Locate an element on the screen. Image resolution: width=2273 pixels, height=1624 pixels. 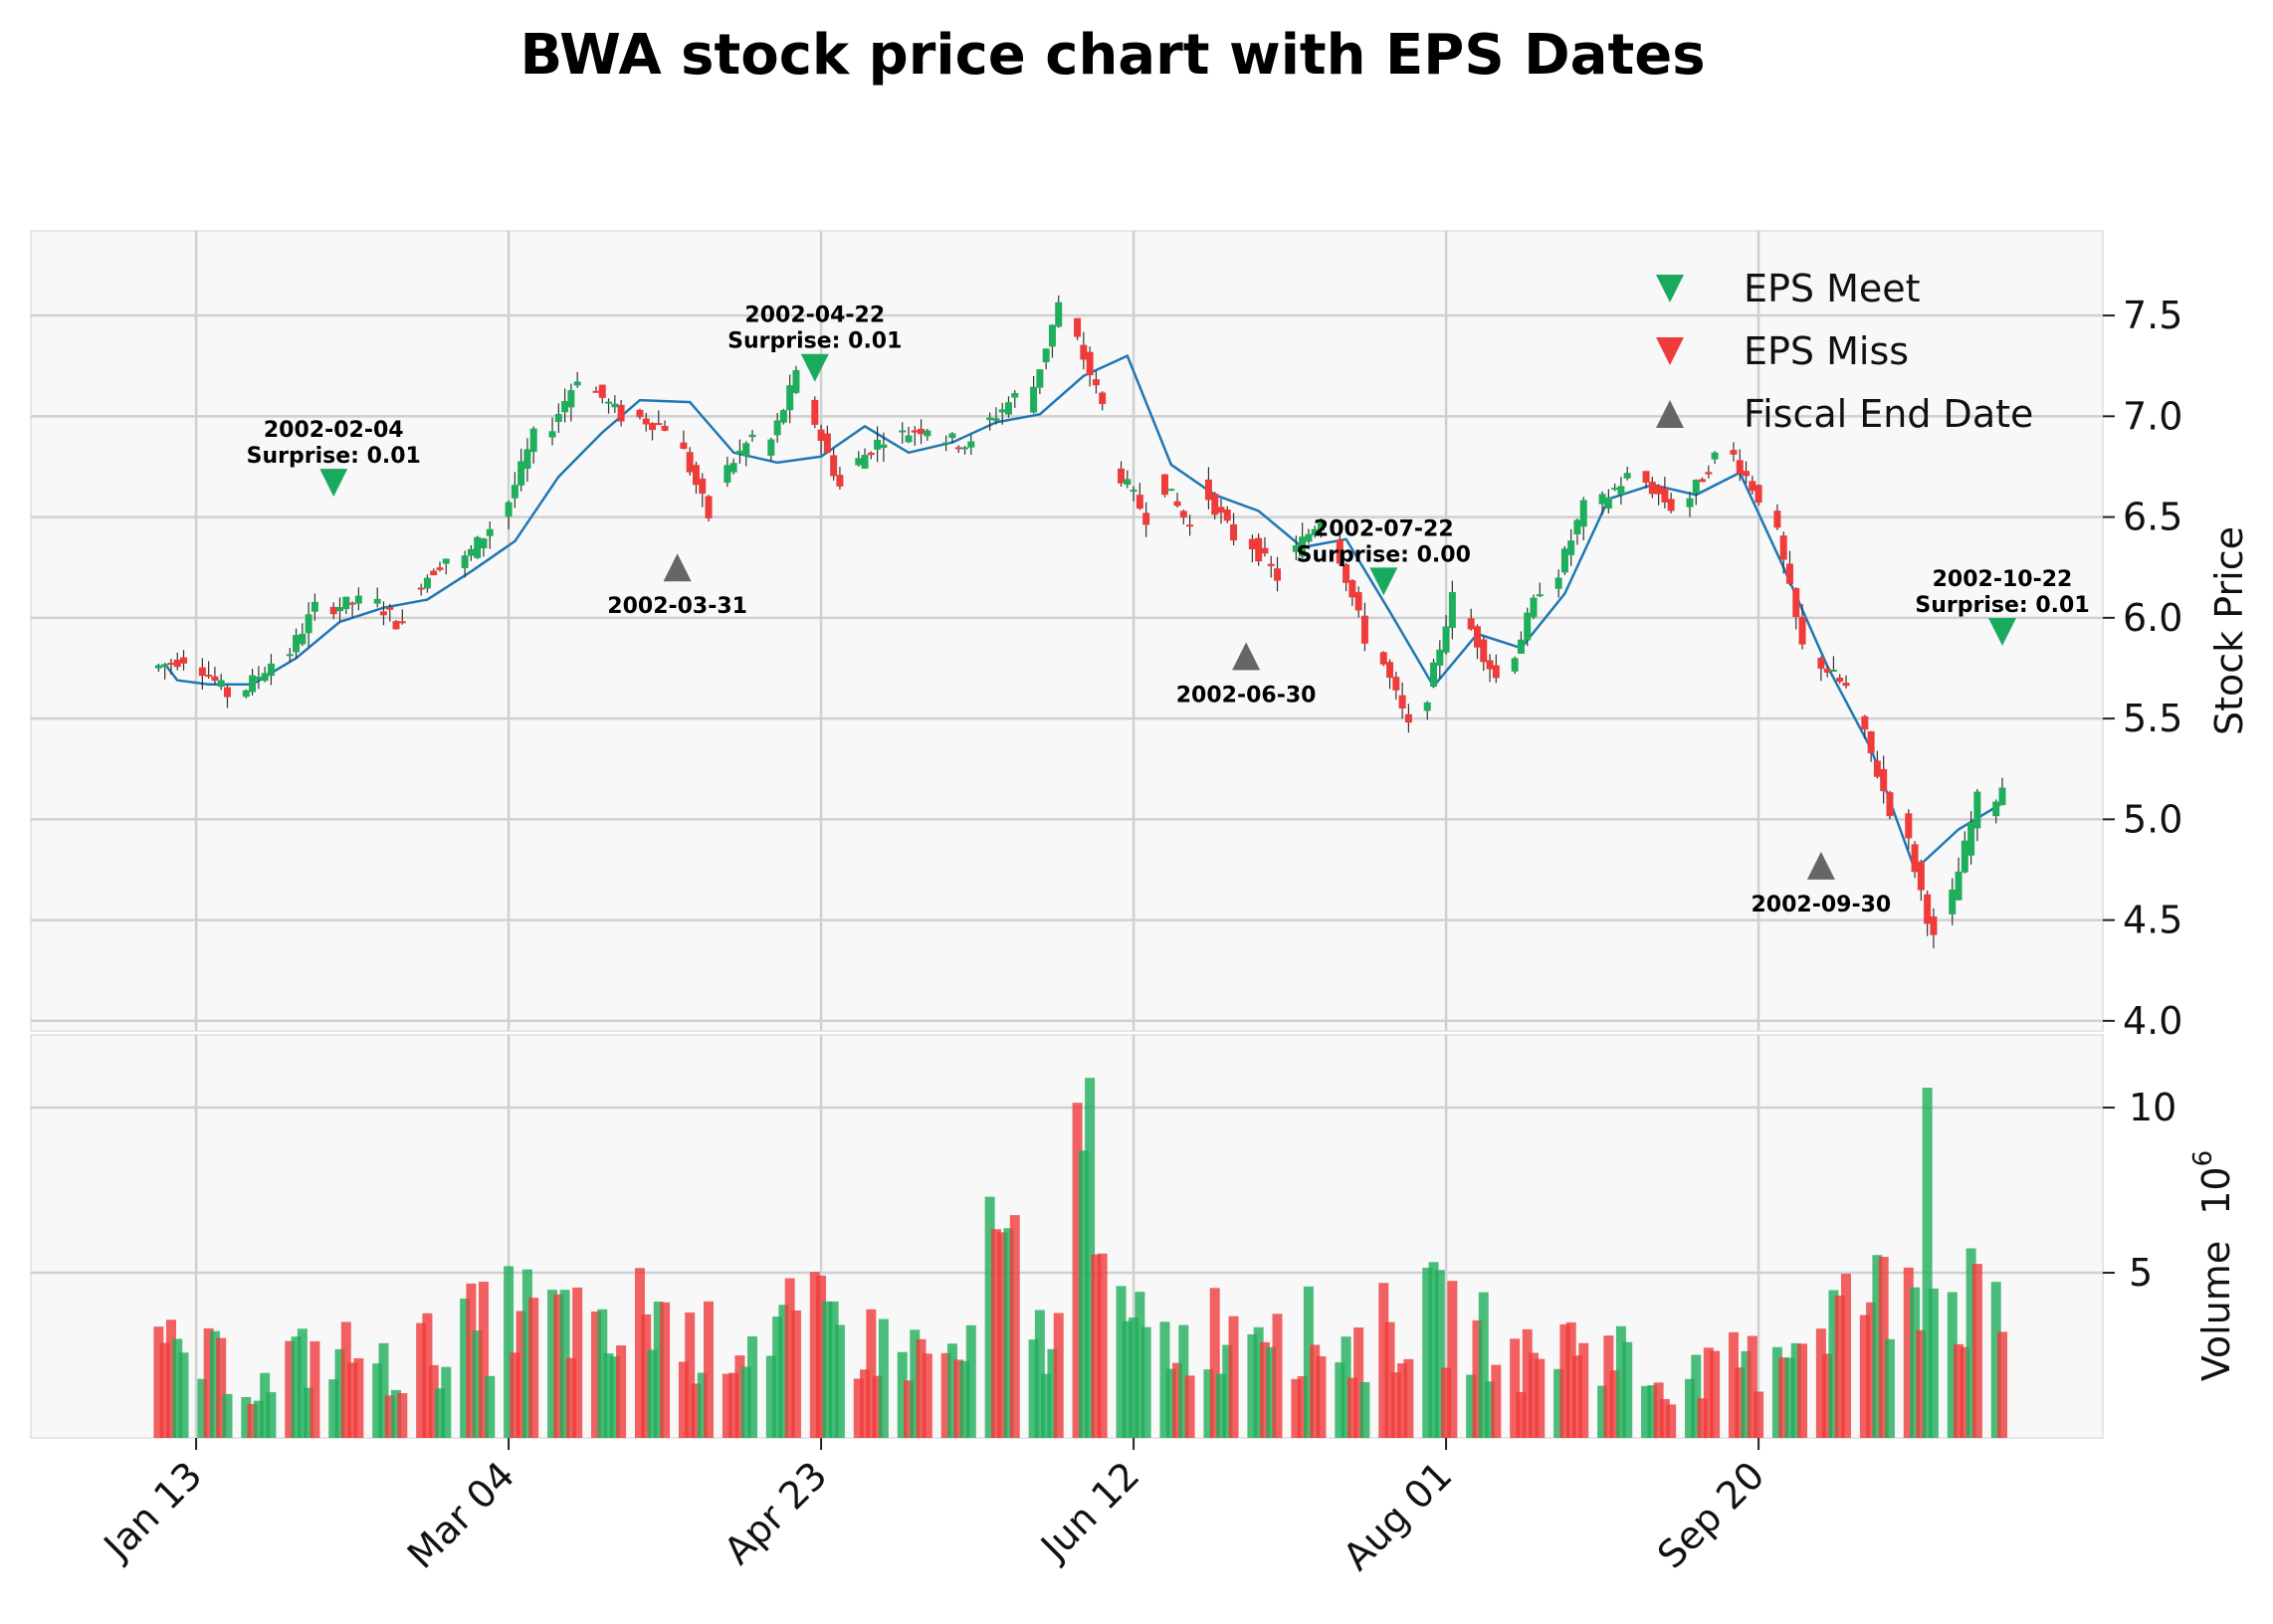
volume-tick-label: 10 is located at coordinates (2152, 1108).